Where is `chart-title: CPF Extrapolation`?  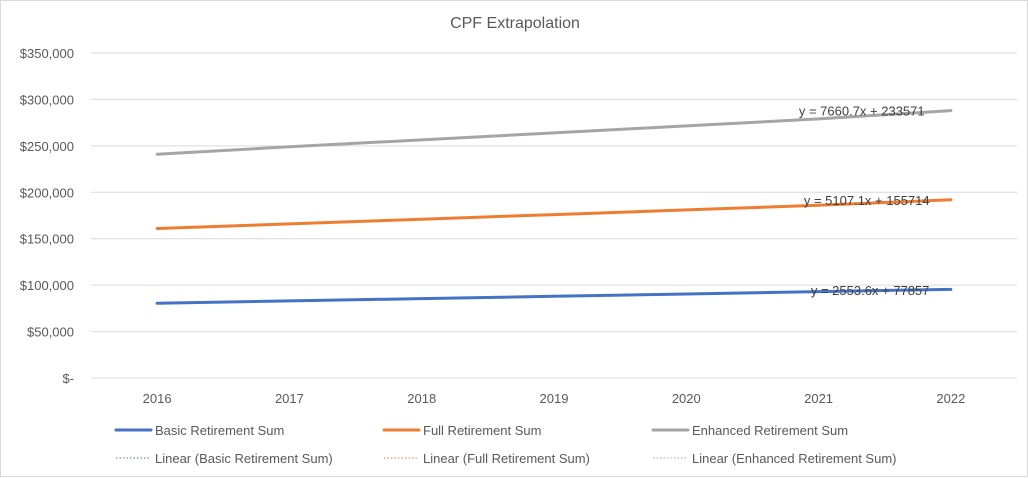 chart-title: CPF Extrapolation is located at coordinates (515, 23).